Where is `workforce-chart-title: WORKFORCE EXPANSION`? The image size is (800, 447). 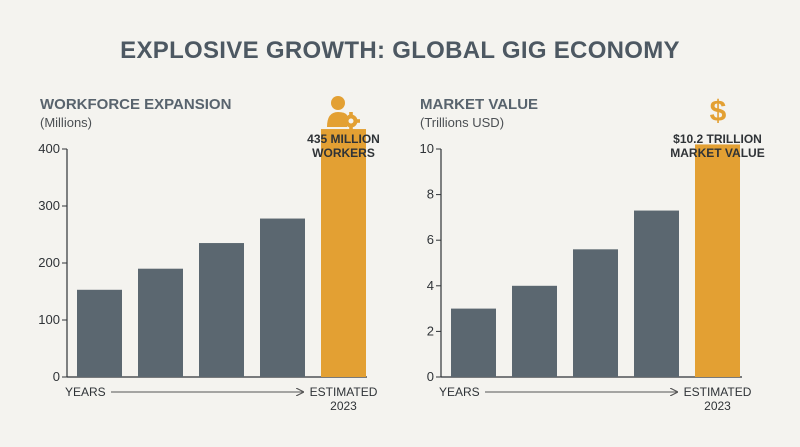
workforce-chart-title: WORKFORCE EXPANSION is located at coordinates (135, 104).